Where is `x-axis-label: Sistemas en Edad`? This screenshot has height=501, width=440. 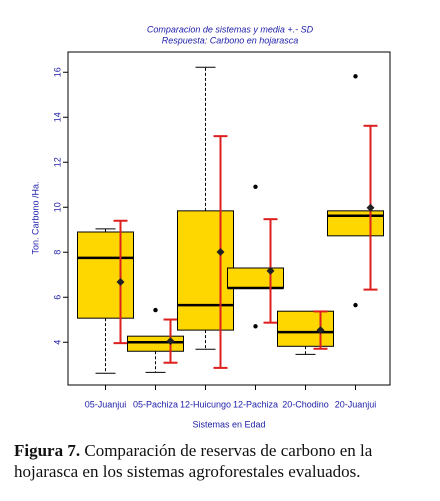 x-axis-label: Sistemas en Edad is located at coordinates (228, 424).